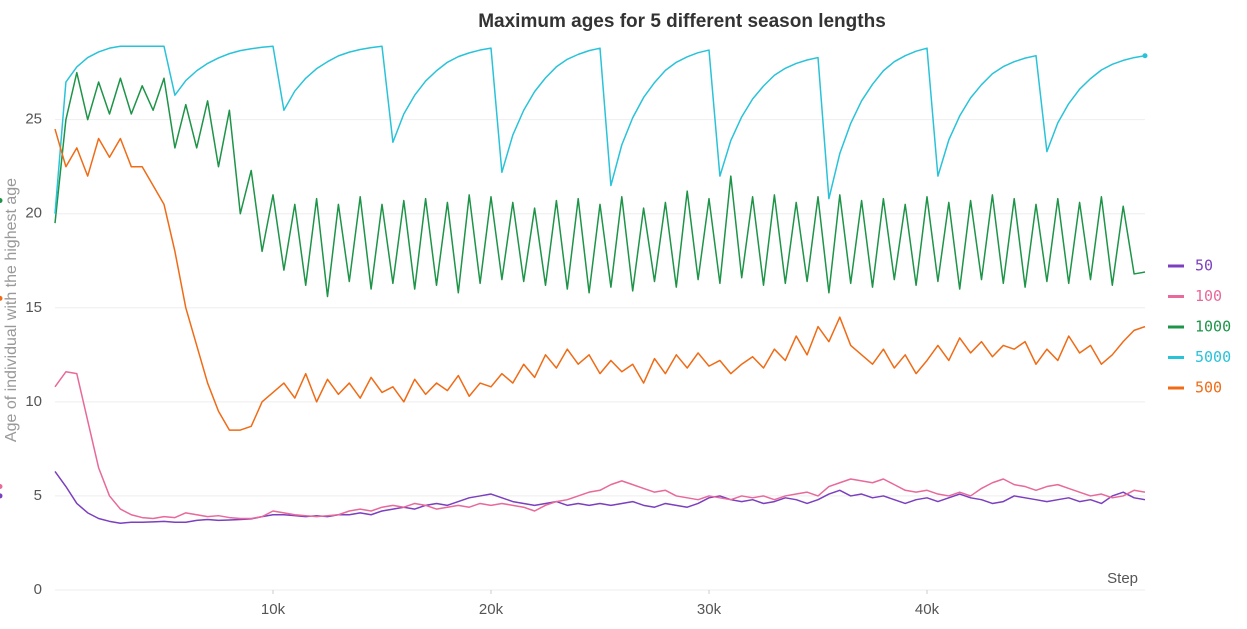 The width and height of the screenshot is (1247, 629). Describe the element at coordinates (927, 609) in the screenshot. I see `x-tick-label: 40k` at that location.